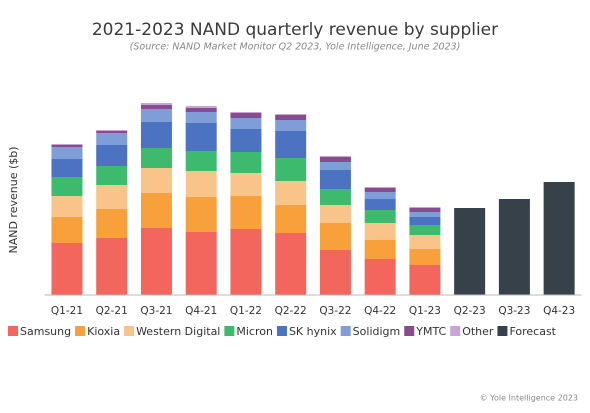 The image size is (590, 413). I want to click on x-tick-label: Q2-23, so click(470, 311).